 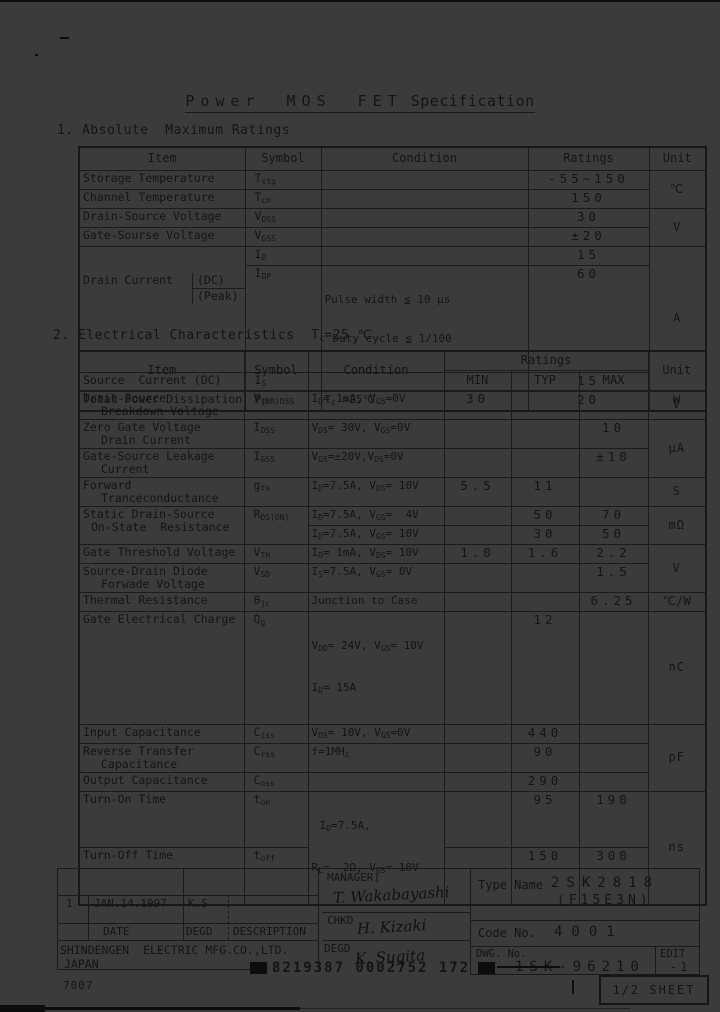 I want to click on cell-item: Input Capacitance, so click(x=161, y=733).